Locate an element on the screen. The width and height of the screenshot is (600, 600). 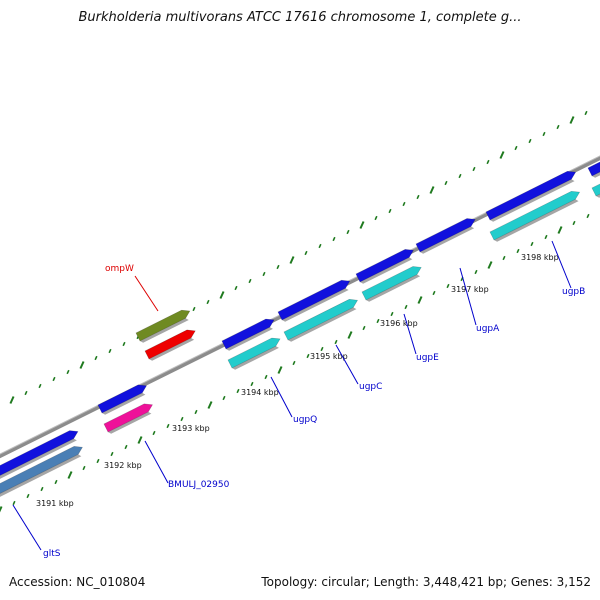
gene-ugpC is located at coordinates (322, 319).